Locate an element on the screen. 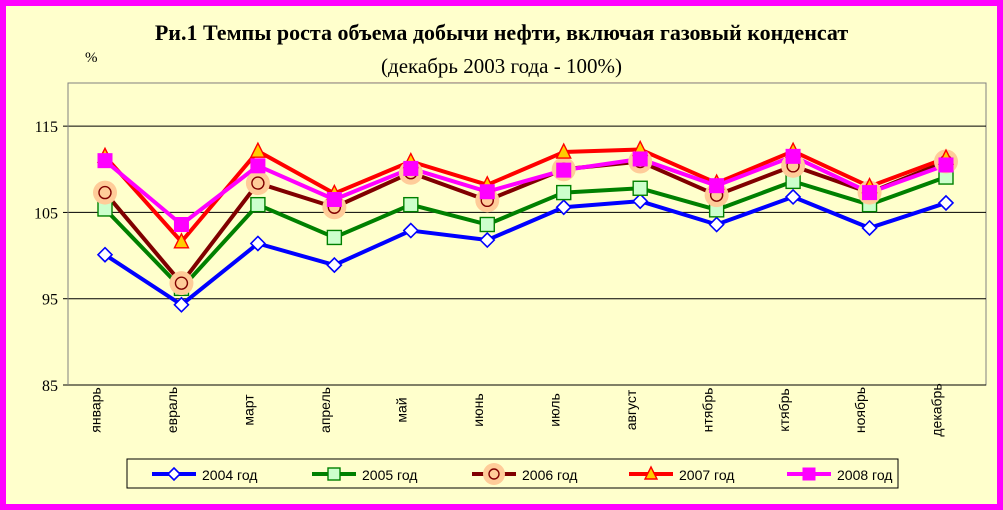 The width and height of the screenshot is (1003, 510). x-tick-label: евраль is located at coordinates (172, 410).